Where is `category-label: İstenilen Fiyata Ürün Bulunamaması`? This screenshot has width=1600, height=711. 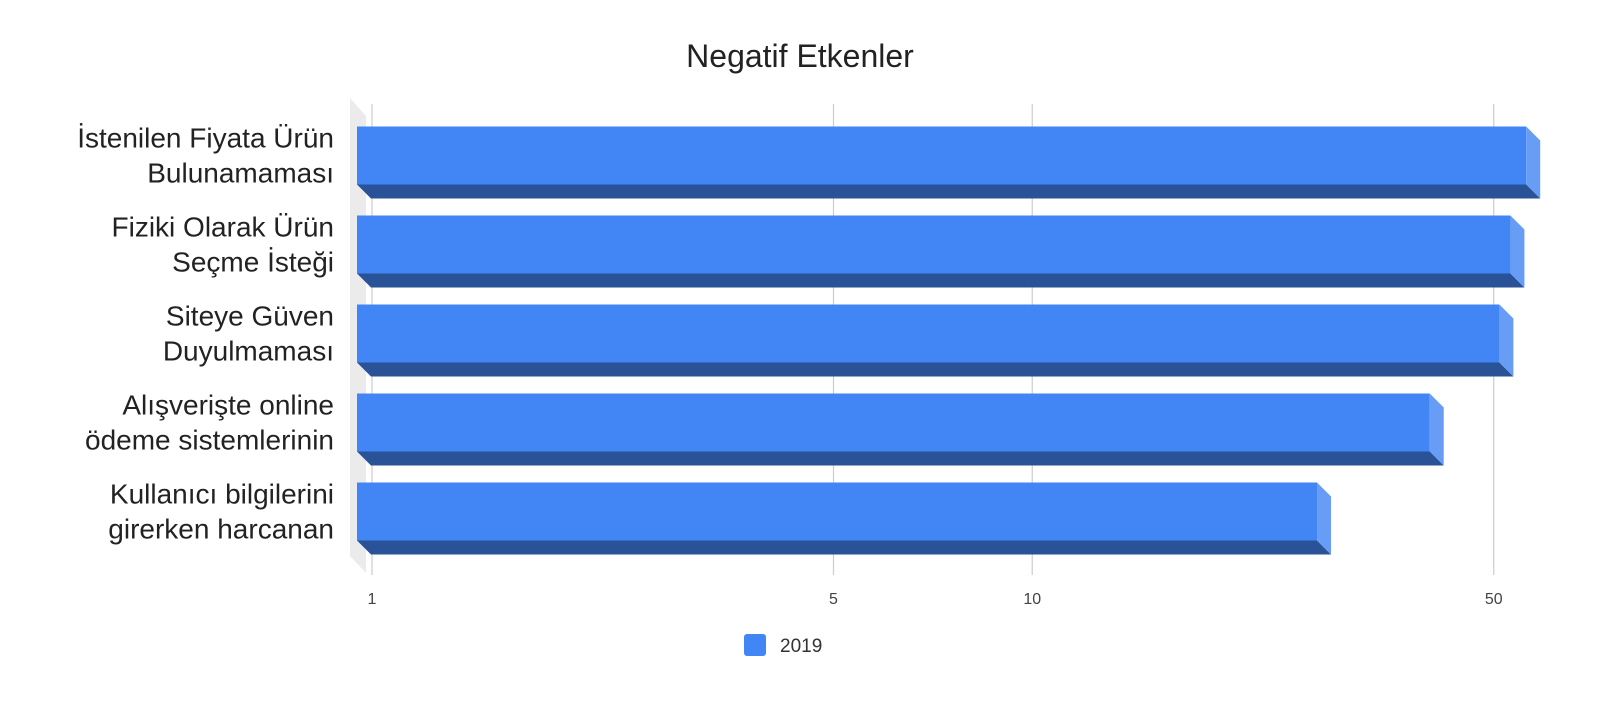 category-label: İstenilen Fiyata Ürün Bulunamaması is located at coordinates (205, 156).